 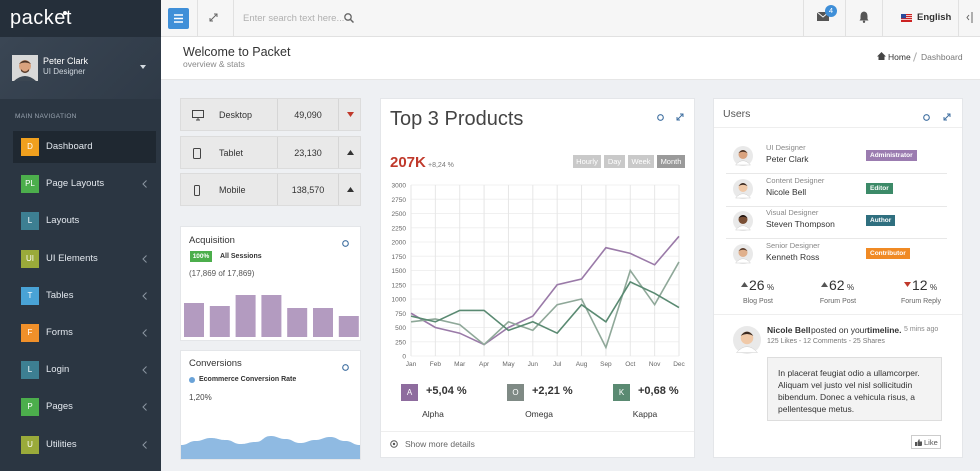 I want to click on feed-target: timeline., so click(x=884, y=330).